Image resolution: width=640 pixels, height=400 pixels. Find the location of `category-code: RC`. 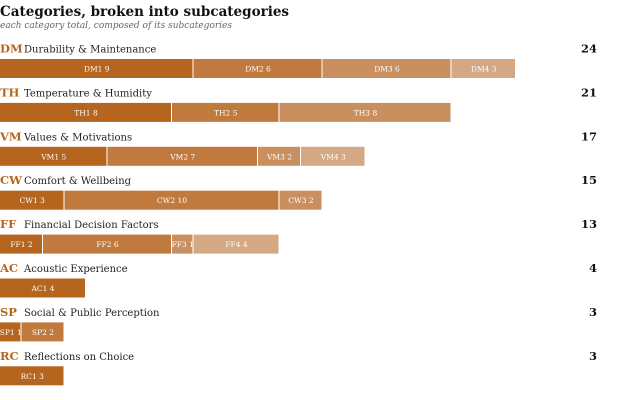

category-code: RC is located at coordinates (9, 356).